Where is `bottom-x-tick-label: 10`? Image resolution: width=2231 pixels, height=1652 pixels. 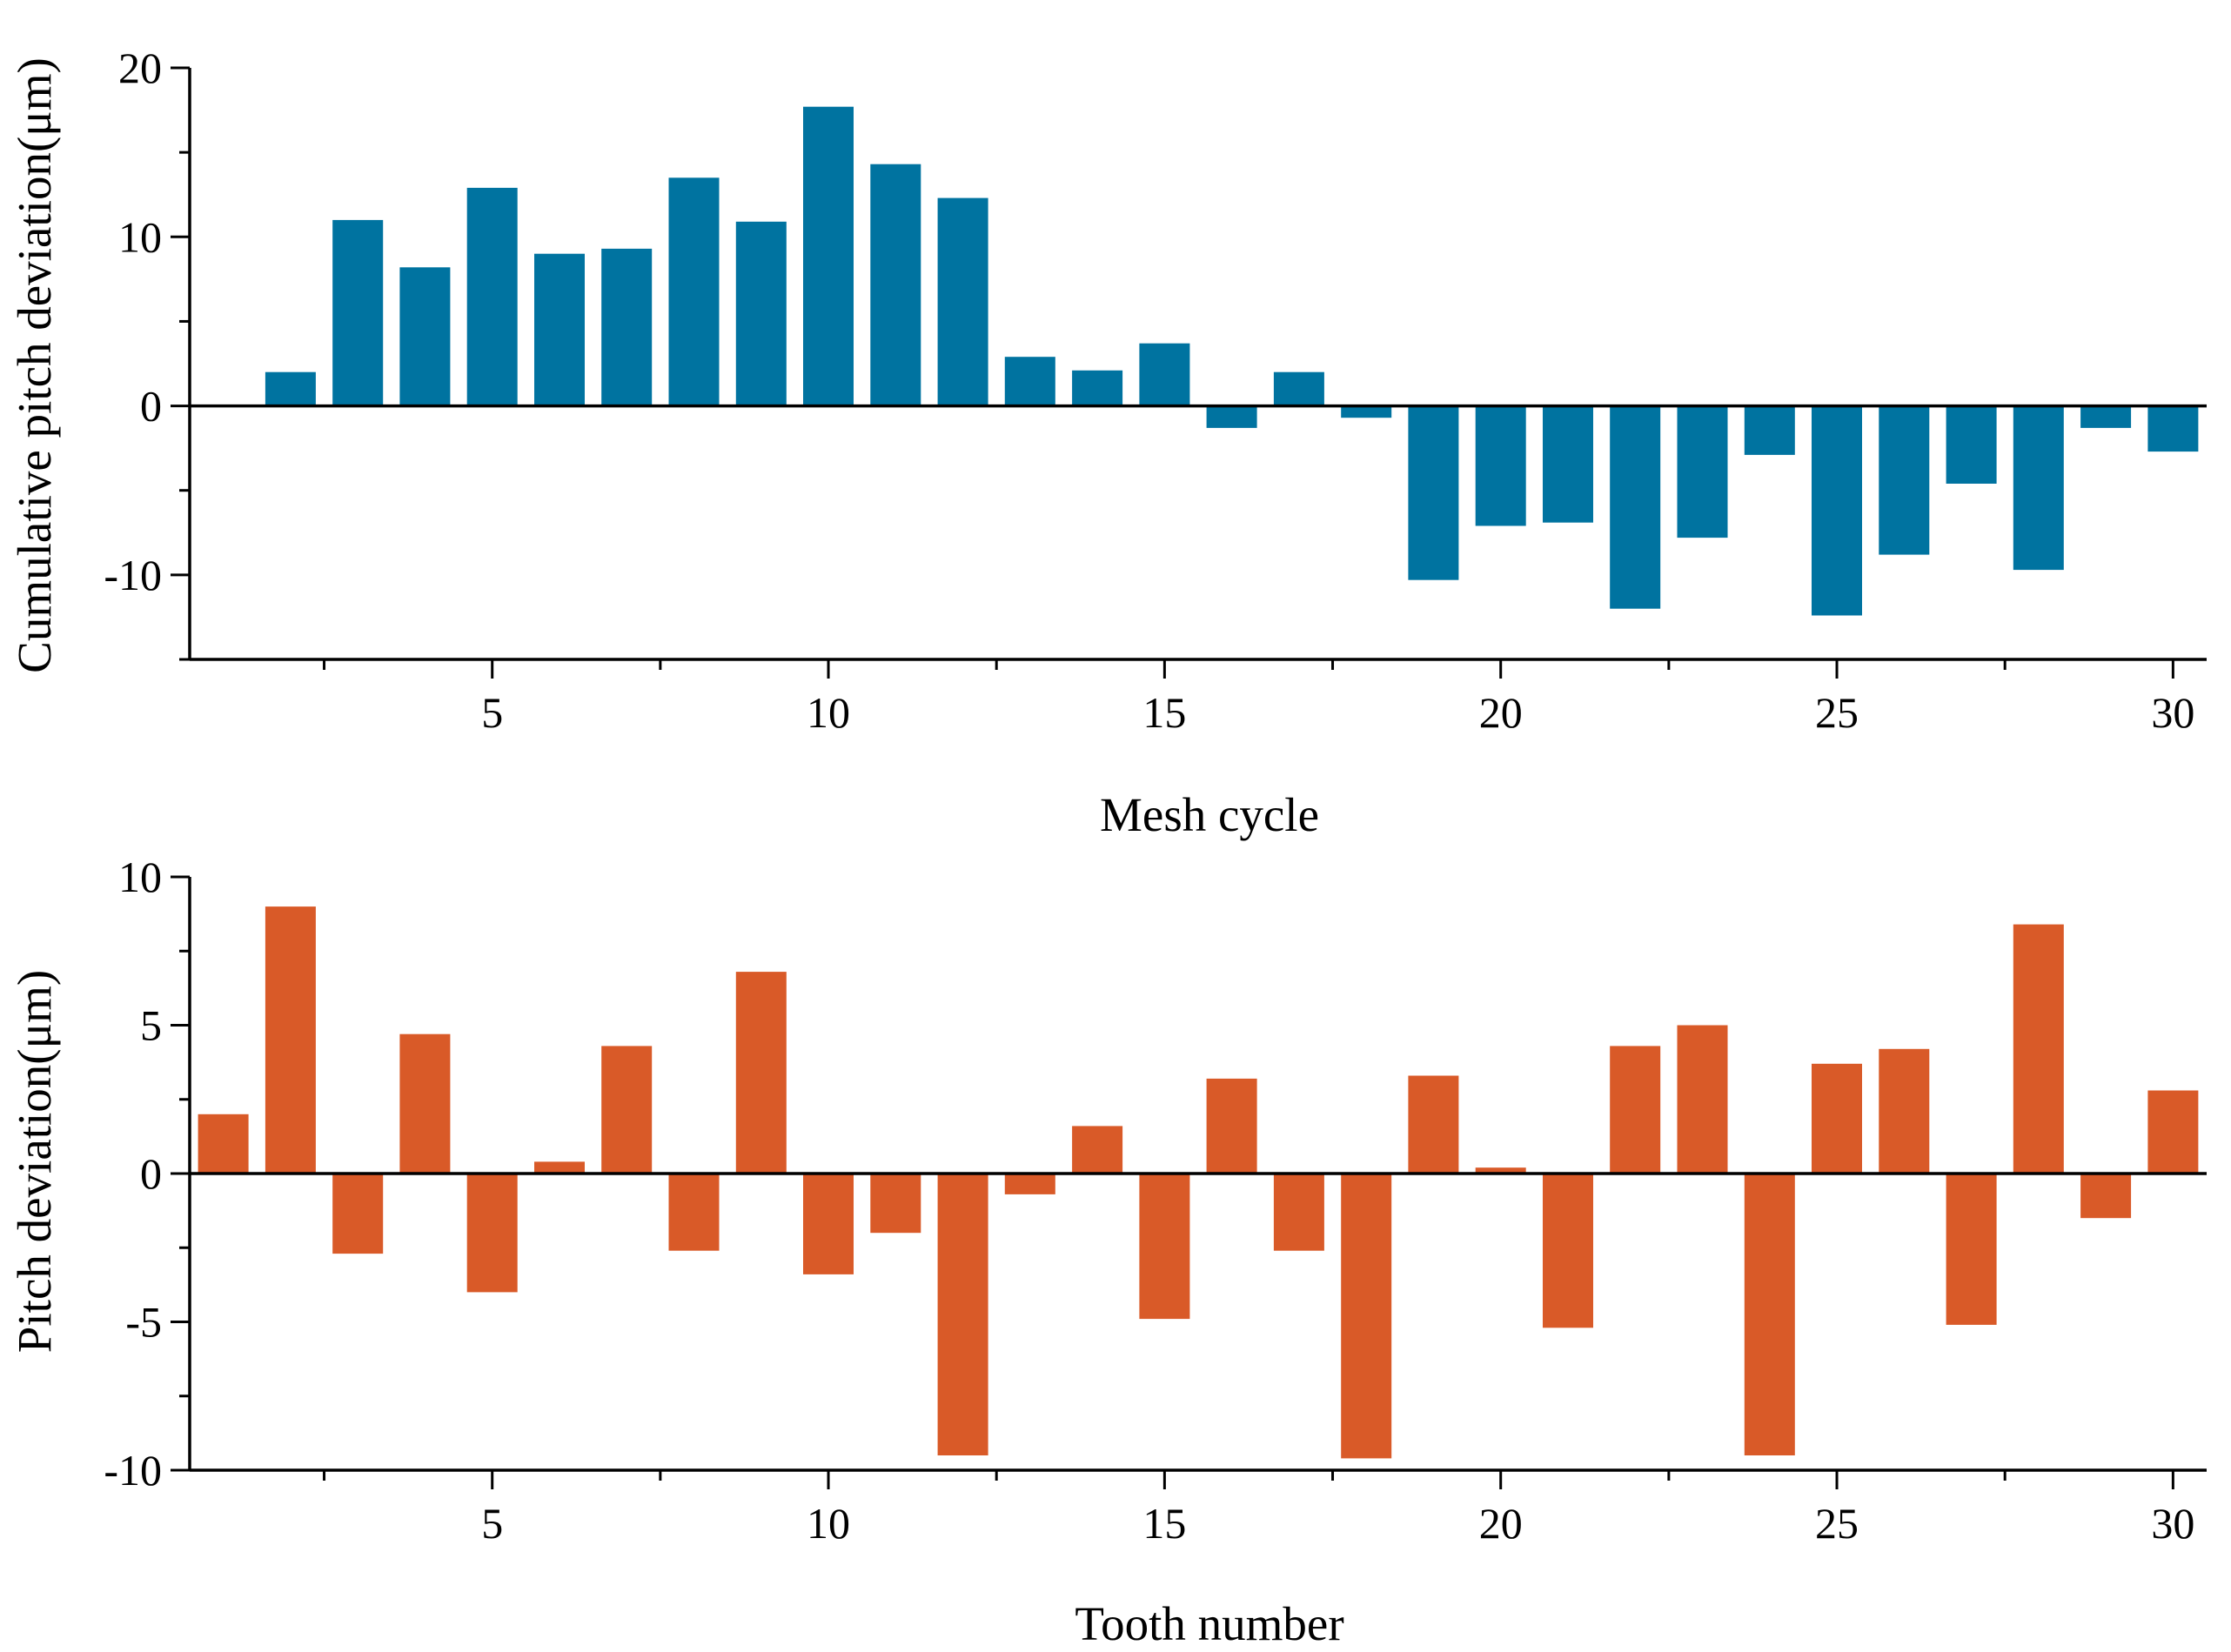
bottom-x-tick-label: 10 is located at coordinates (828, 1523).